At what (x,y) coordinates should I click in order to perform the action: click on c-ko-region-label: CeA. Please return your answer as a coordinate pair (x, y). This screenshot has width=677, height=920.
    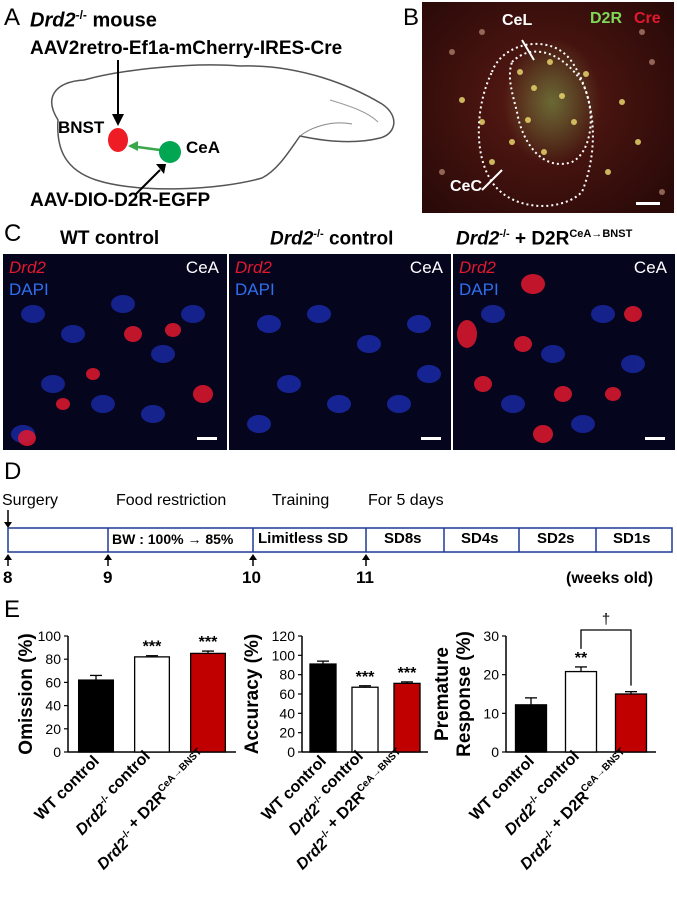
    Looking at the image, I should click on (426, 267).